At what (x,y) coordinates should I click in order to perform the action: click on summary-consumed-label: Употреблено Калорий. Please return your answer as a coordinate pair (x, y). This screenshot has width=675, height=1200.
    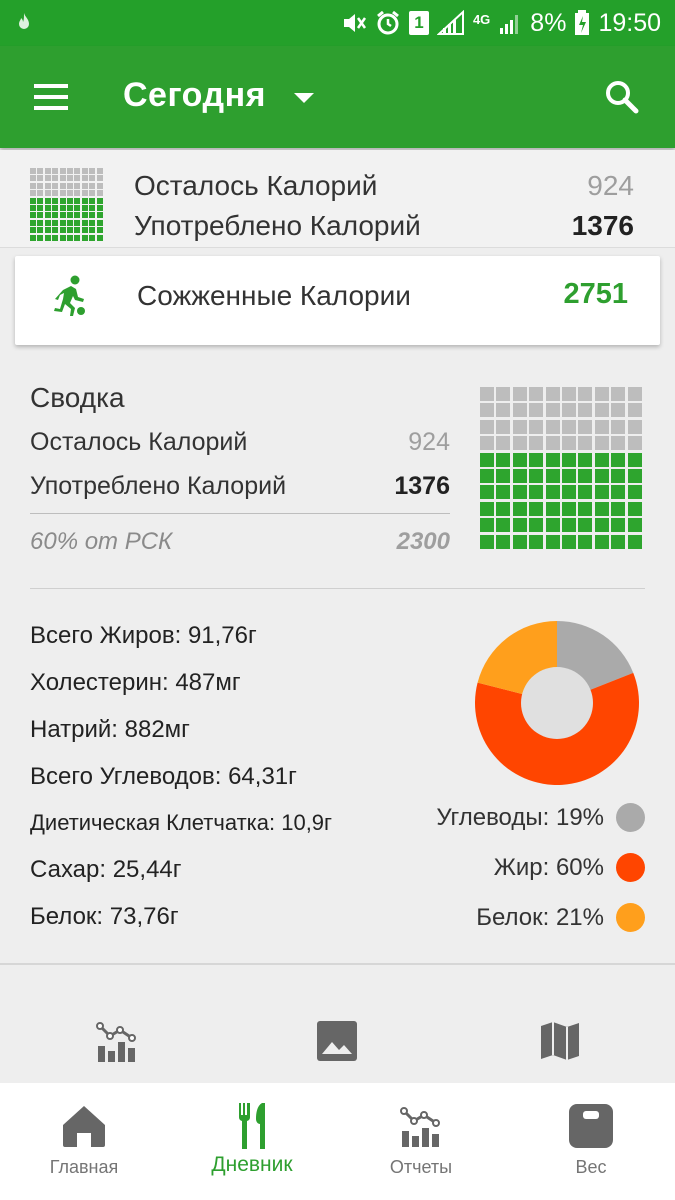
    Looking at the image, I should click on (158, 486).